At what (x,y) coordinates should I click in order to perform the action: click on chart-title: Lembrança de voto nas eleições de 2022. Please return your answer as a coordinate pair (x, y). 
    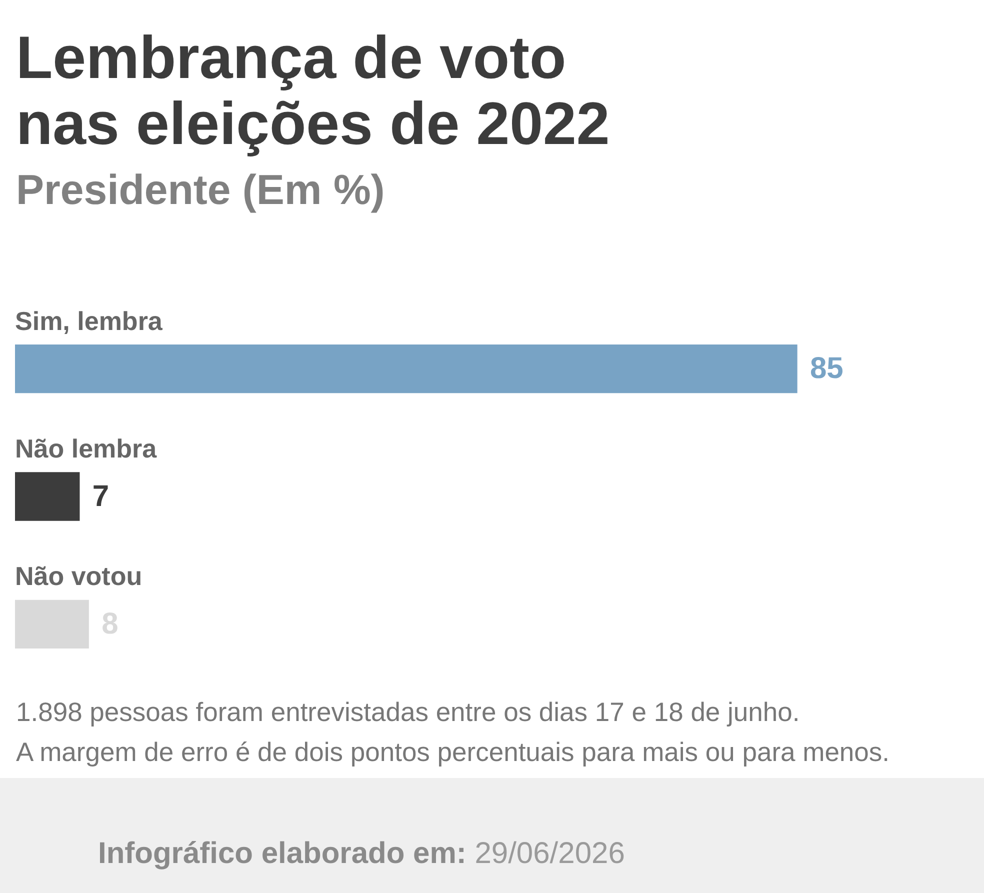
    Looking at the image, I should click on (313, 90).